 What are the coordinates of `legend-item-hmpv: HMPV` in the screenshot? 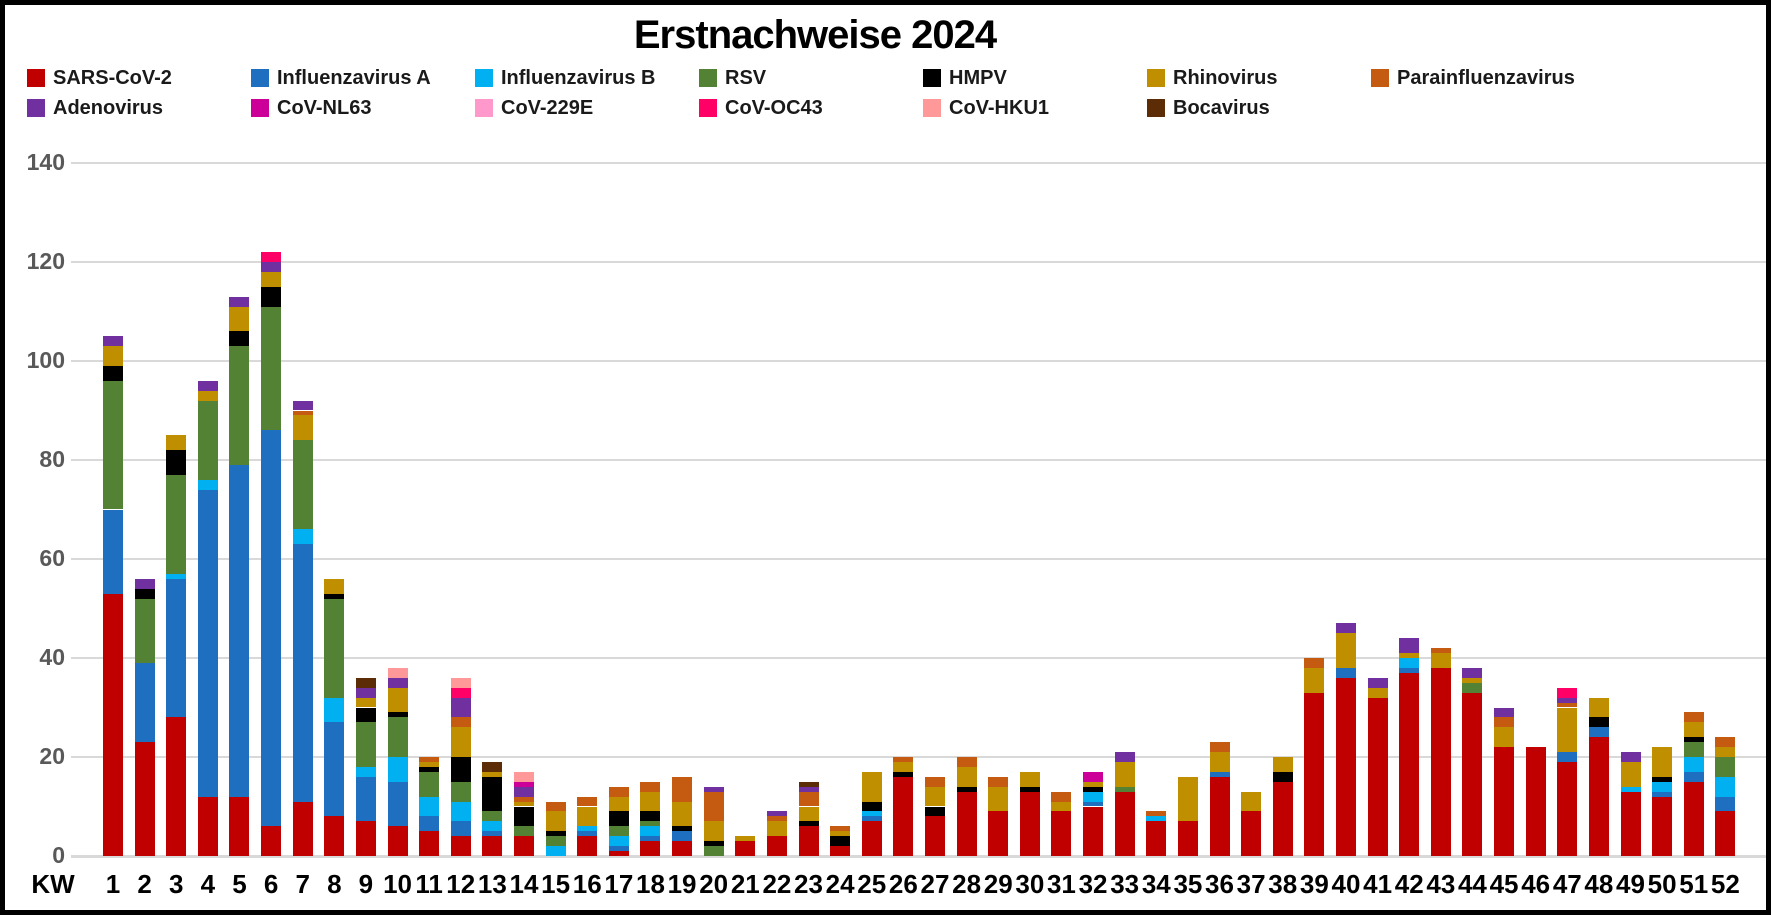 It's located at (1035, 78).